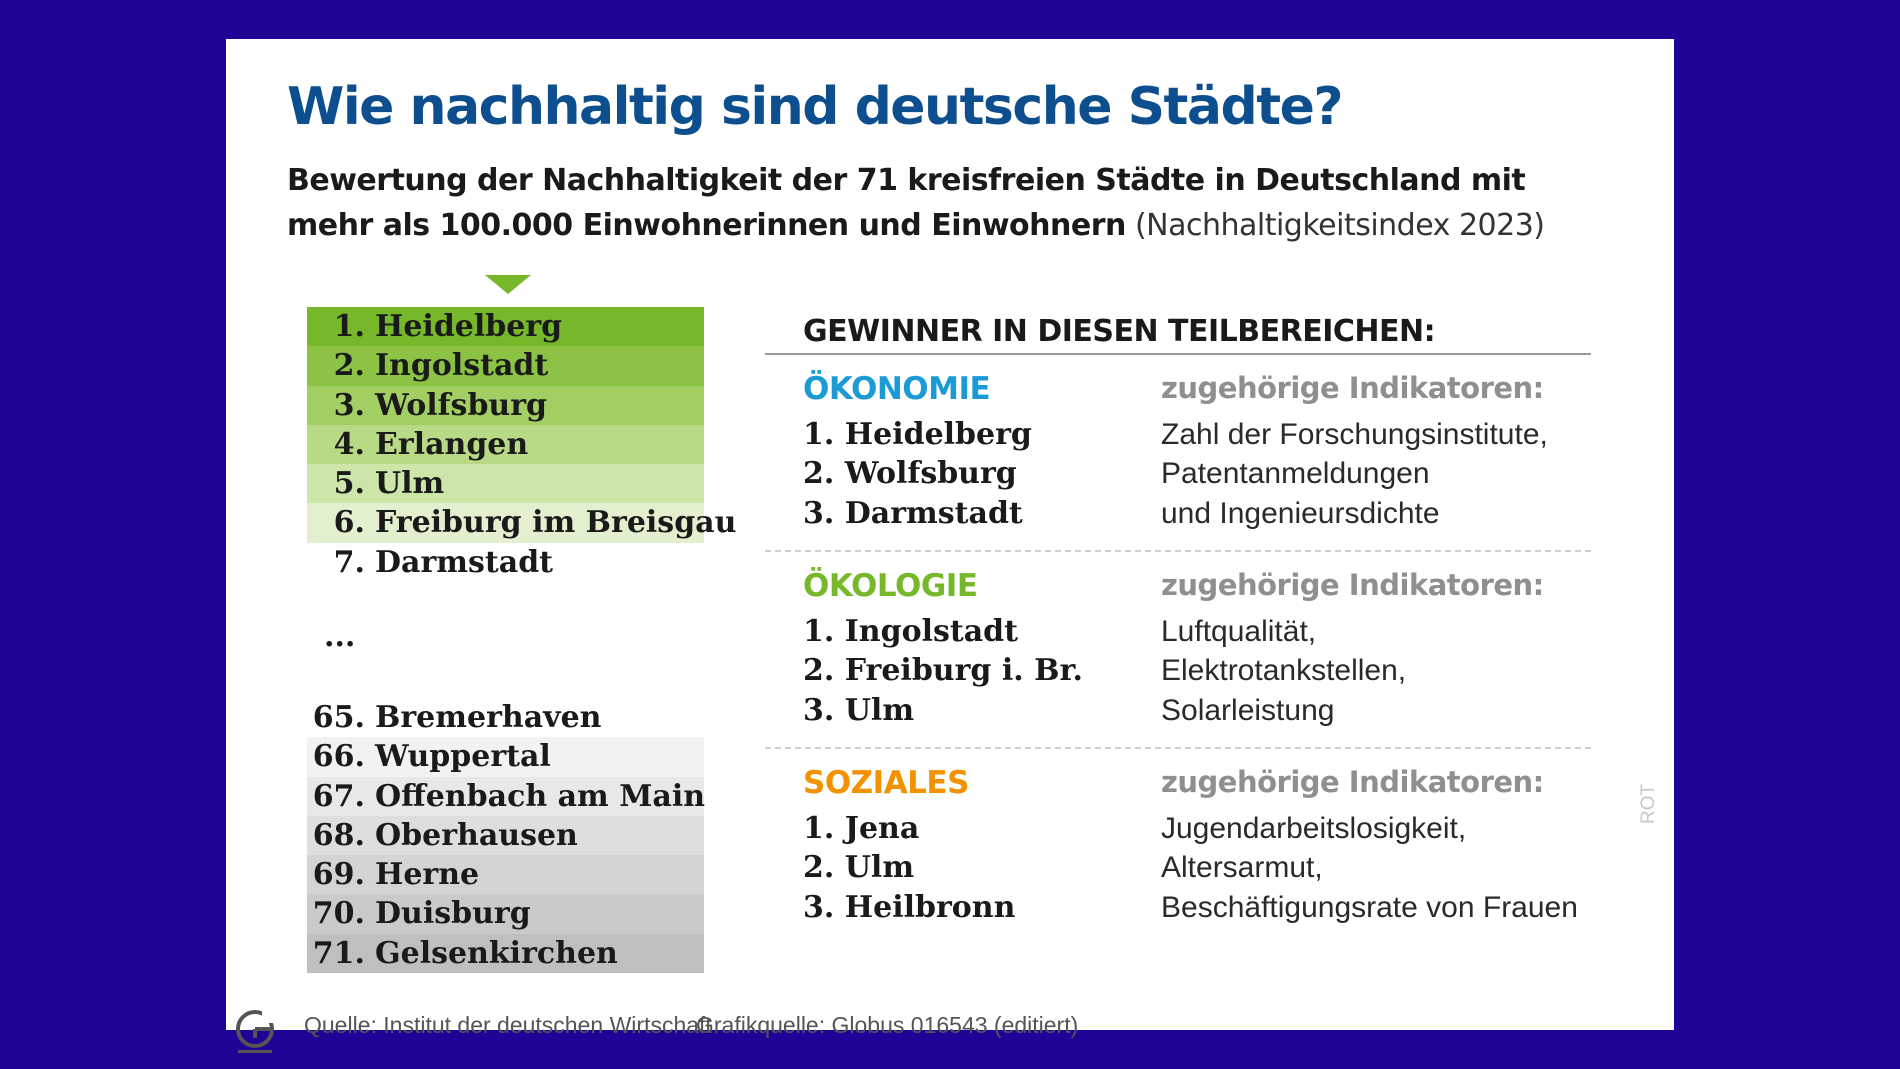 The width and height of the screenshot is (1900, 1069). I want to click on watermark: ROT, so click(1648, 803).